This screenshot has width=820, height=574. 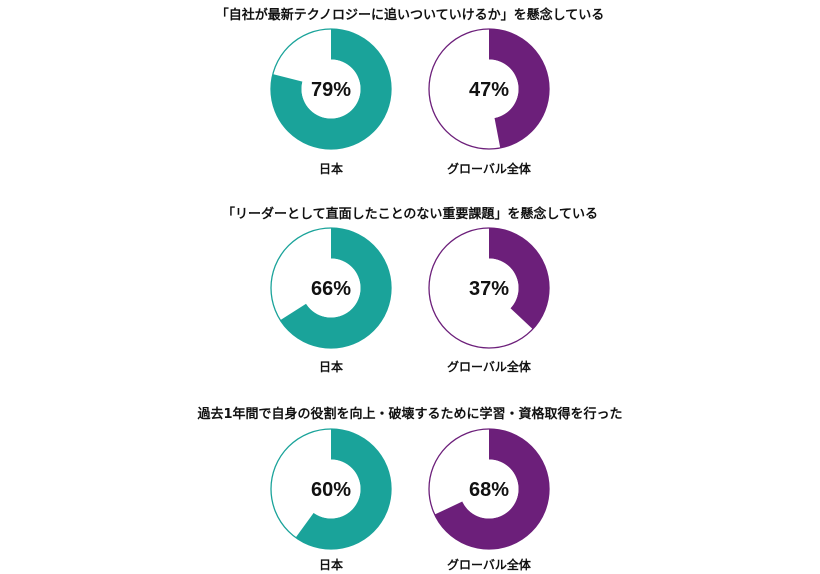 I want to click on donut-segment-1-global, so click(x=519, y=88).